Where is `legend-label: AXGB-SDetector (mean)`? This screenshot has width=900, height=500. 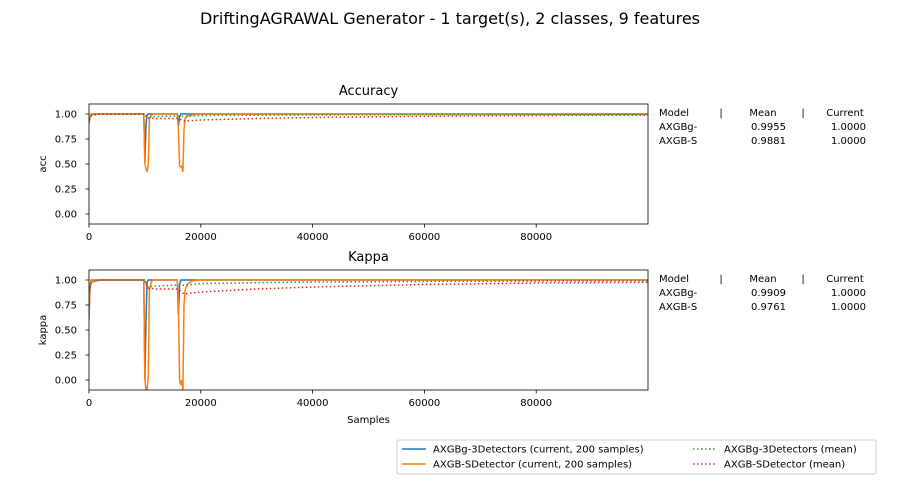
legend-label: AXGB-SDetector (mean) is located at coordinates (784, 465).